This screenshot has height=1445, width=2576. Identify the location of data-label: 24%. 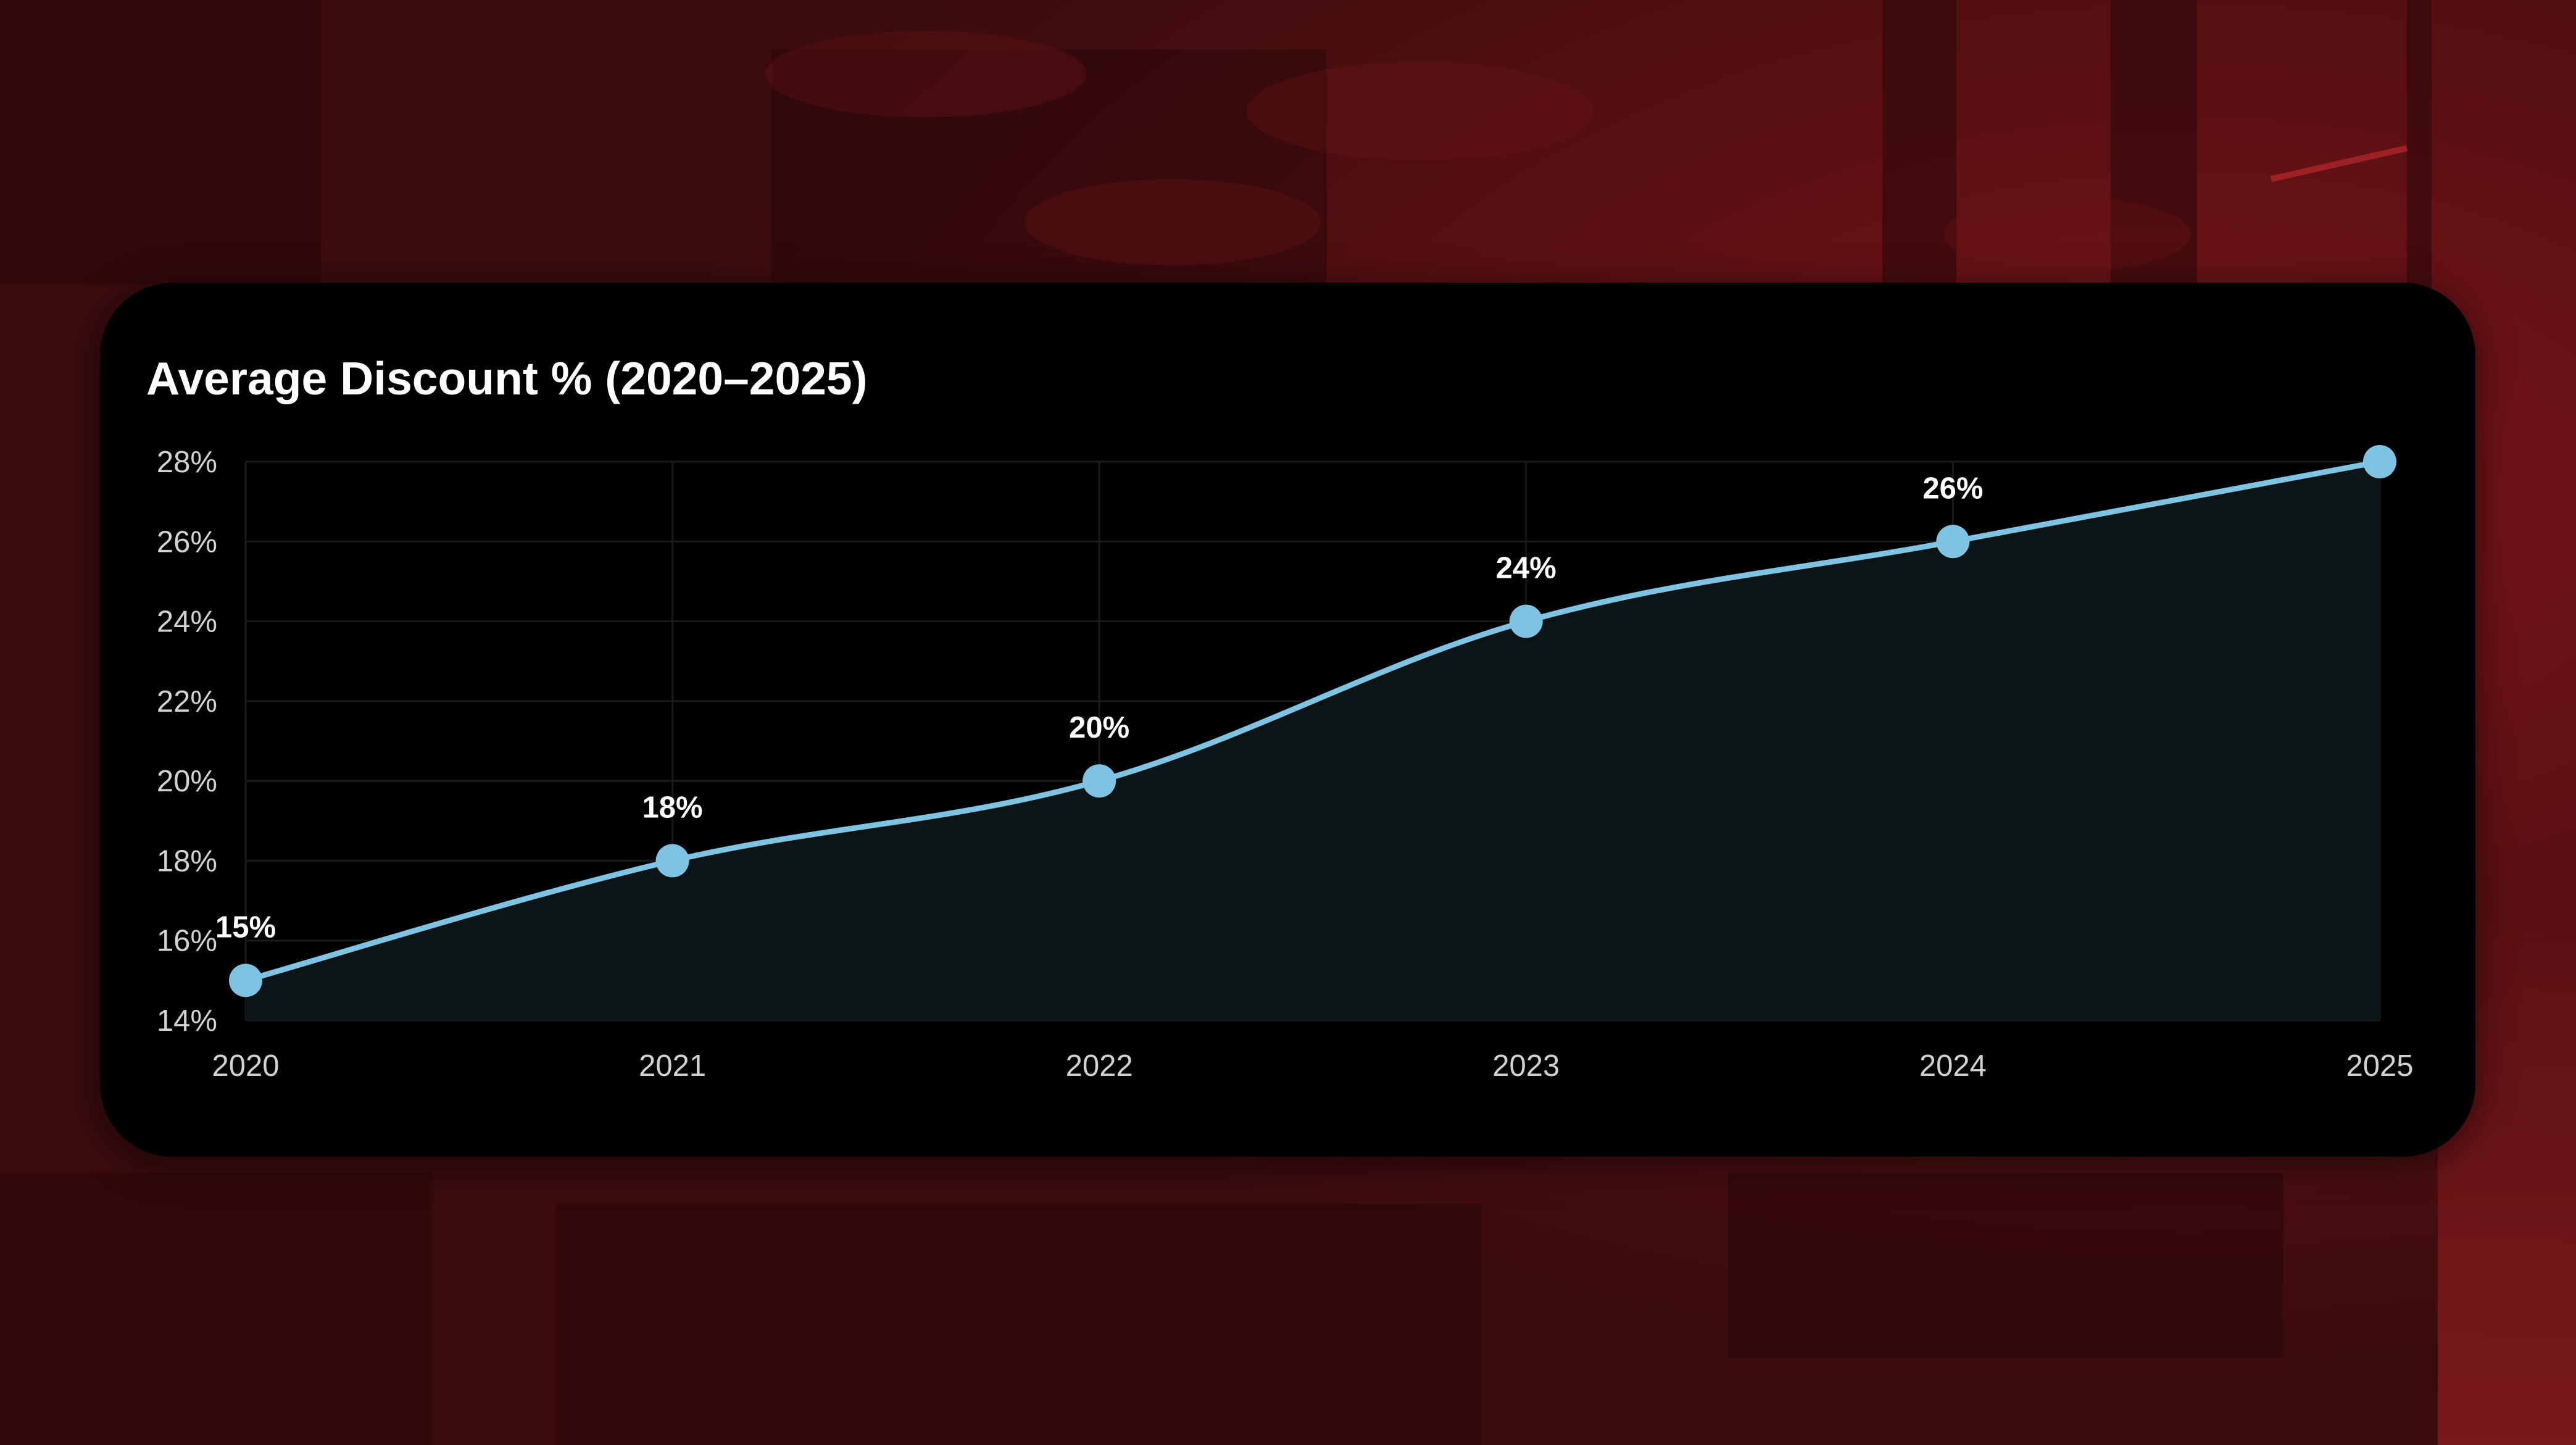
(1526, 568).